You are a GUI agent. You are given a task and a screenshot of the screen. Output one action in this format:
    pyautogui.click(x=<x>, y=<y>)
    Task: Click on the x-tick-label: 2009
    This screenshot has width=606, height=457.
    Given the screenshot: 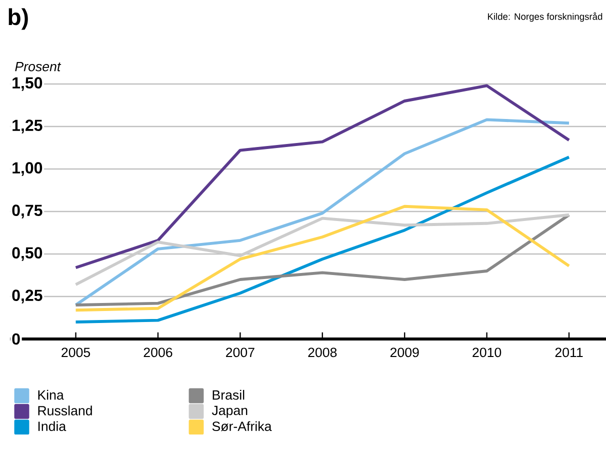 What is the action you would take?
    pyautogui.click(x=404, y=353)
    